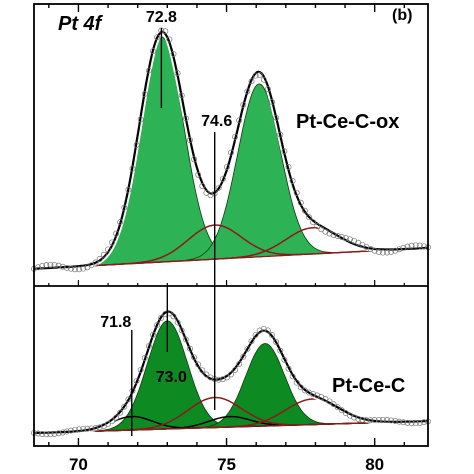  Describe the element at coordinates (216, 121) in the screenshot. I see `annotation-label-0-1: 74.6` at that location.